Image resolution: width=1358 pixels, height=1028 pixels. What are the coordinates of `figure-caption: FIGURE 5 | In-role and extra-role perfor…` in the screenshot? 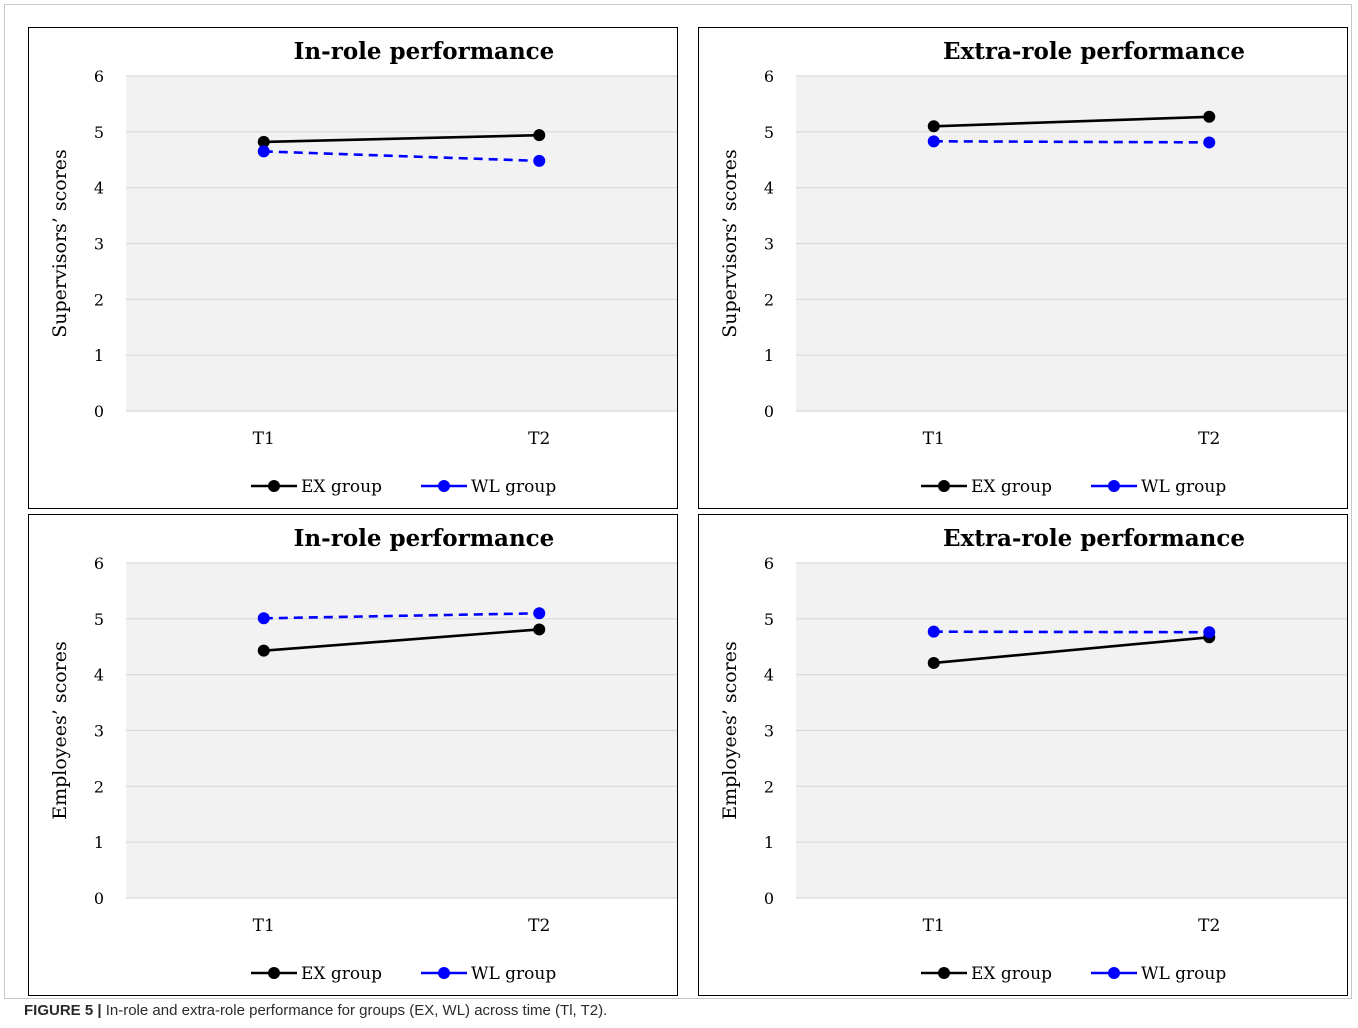 It's located at (684, 1010).